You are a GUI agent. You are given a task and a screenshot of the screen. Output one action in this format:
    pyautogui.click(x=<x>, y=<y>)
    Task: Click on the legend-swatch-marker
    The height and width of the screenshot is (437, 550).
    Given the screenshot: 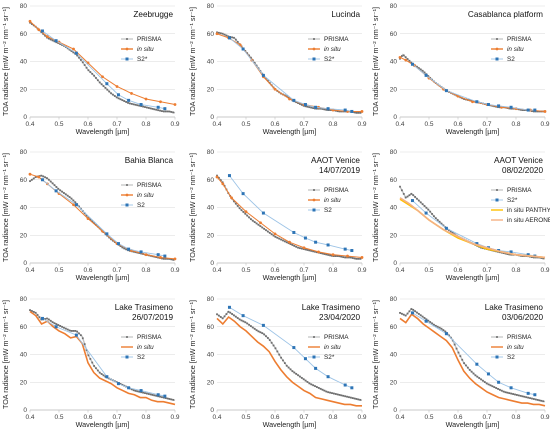 What is the action you would take?
    pyautogui.click(x=127, y=205)
    